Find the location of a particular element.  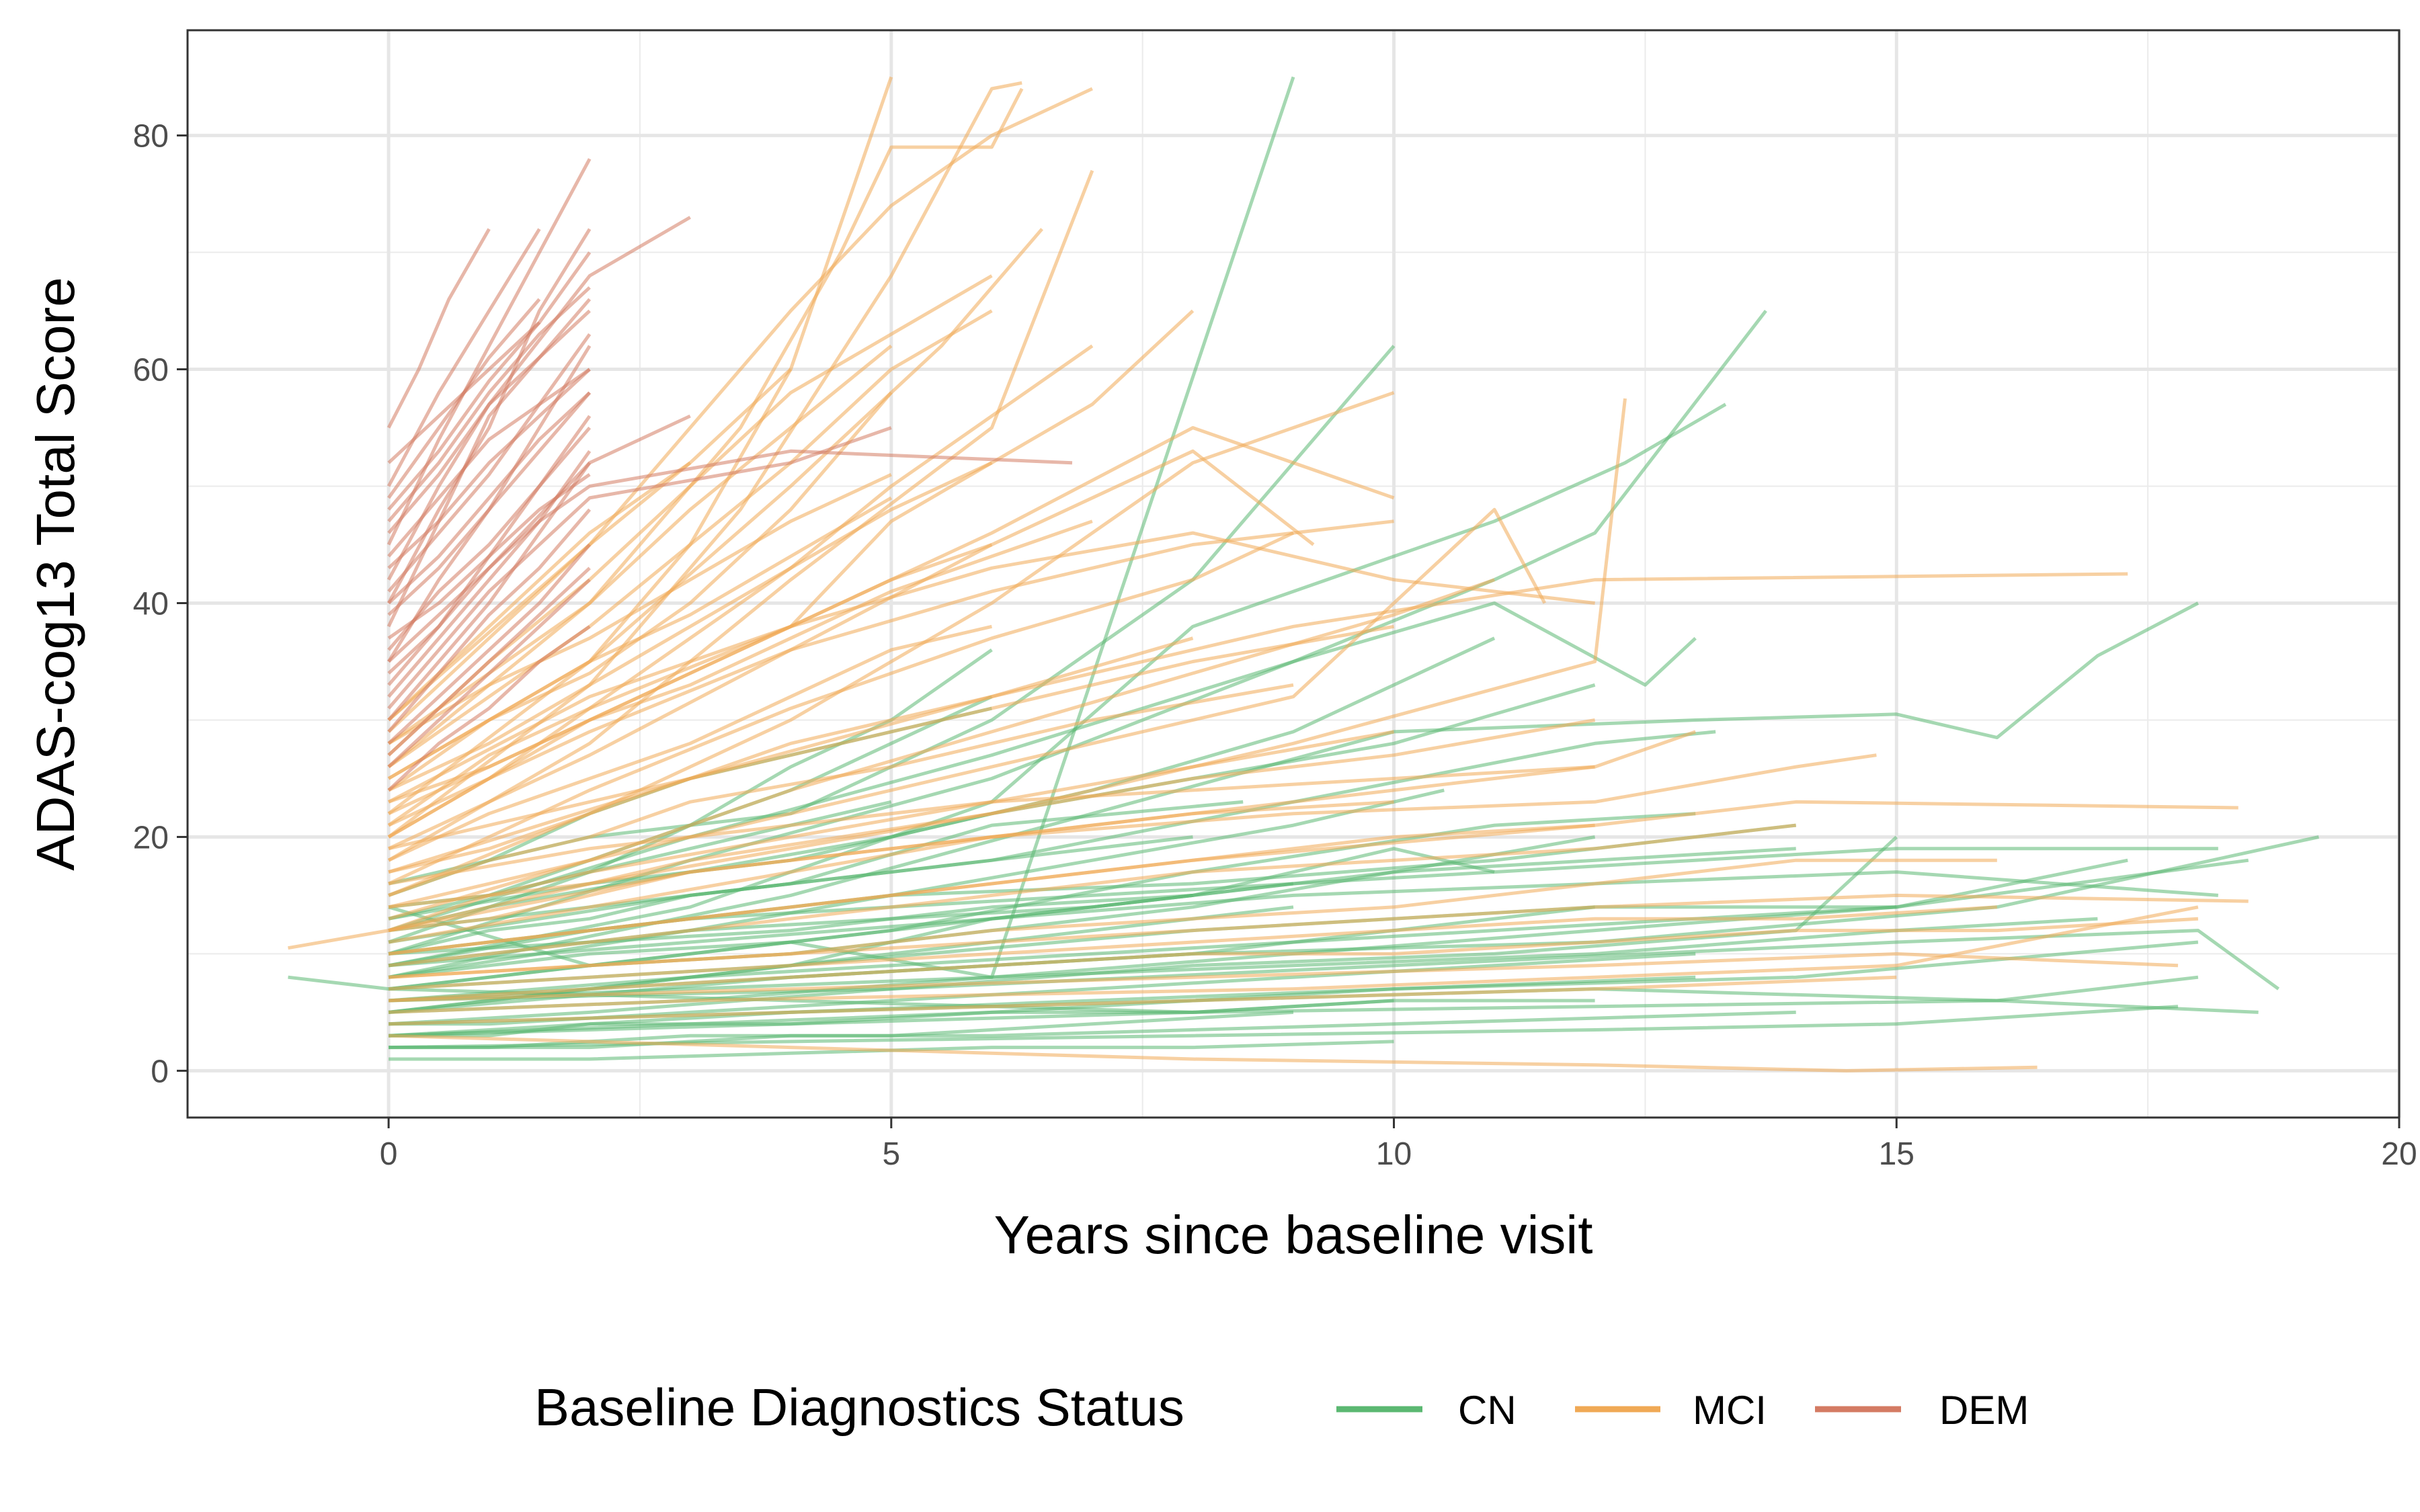

y-tick-label: 0 is located at coordinates (160, 1072).